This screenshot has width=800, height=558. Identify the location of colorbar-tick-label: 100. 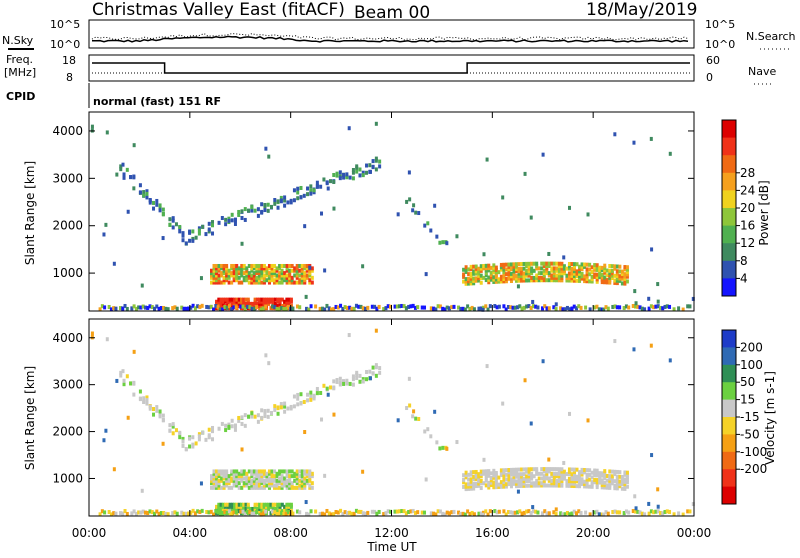
(751, 365).